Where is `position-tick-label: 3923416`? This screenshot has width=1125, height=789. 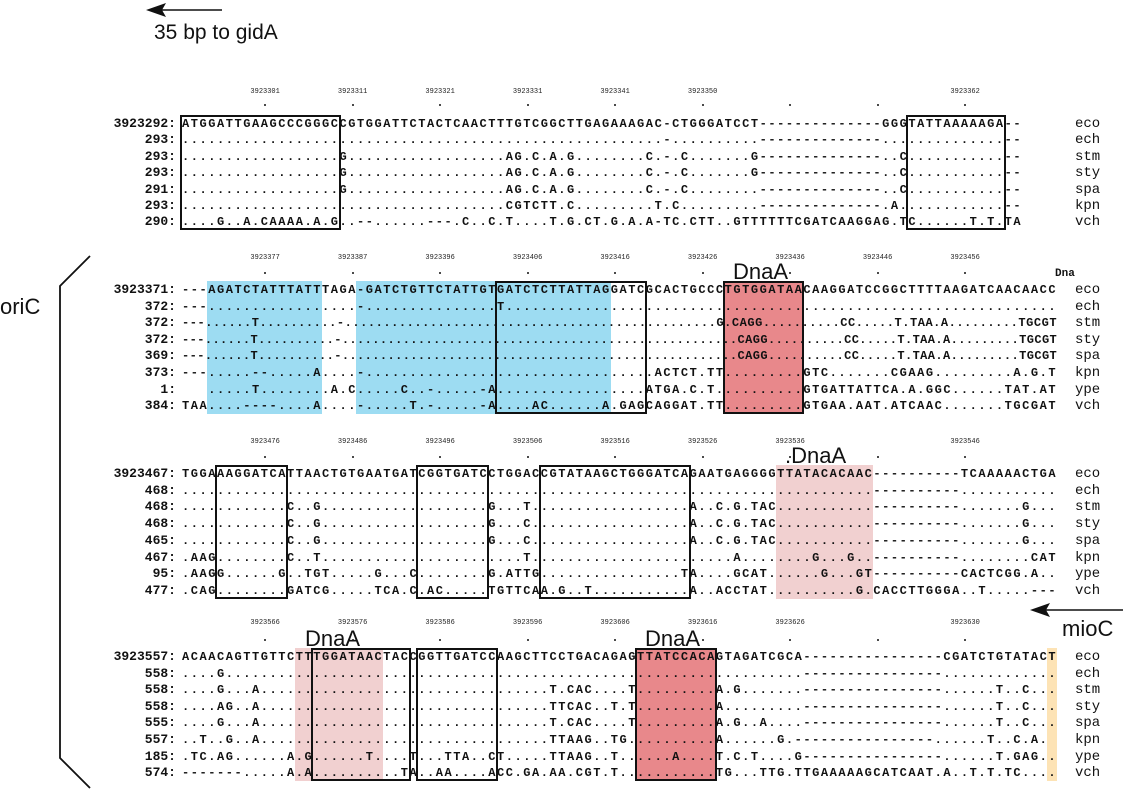
position-tick-label: 3923416 is located at coordinates (615, 258).